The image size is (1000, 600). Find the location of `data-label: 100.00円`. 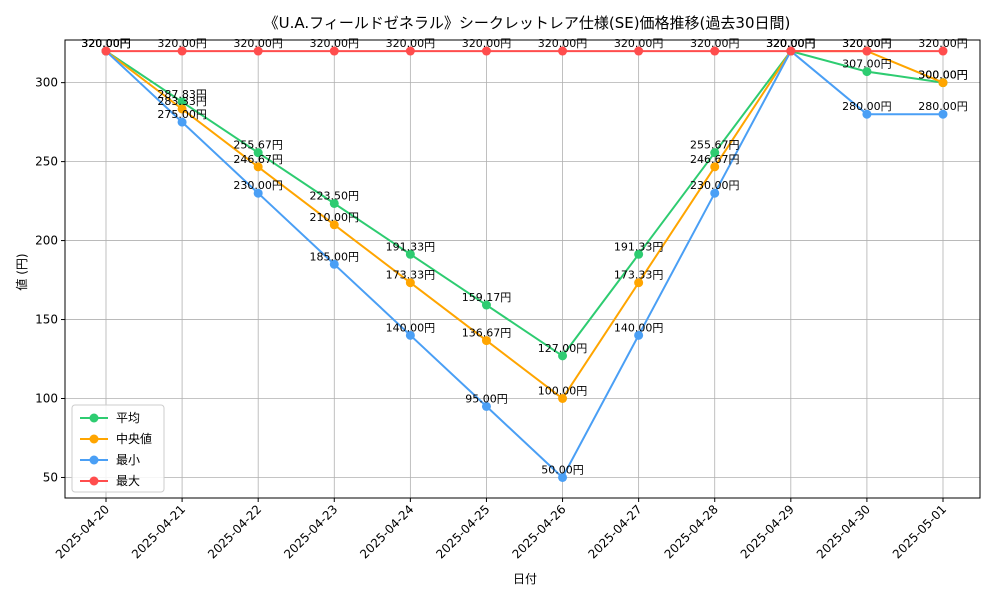

data-label: 100.00円 is located at coordinates (563, 391).